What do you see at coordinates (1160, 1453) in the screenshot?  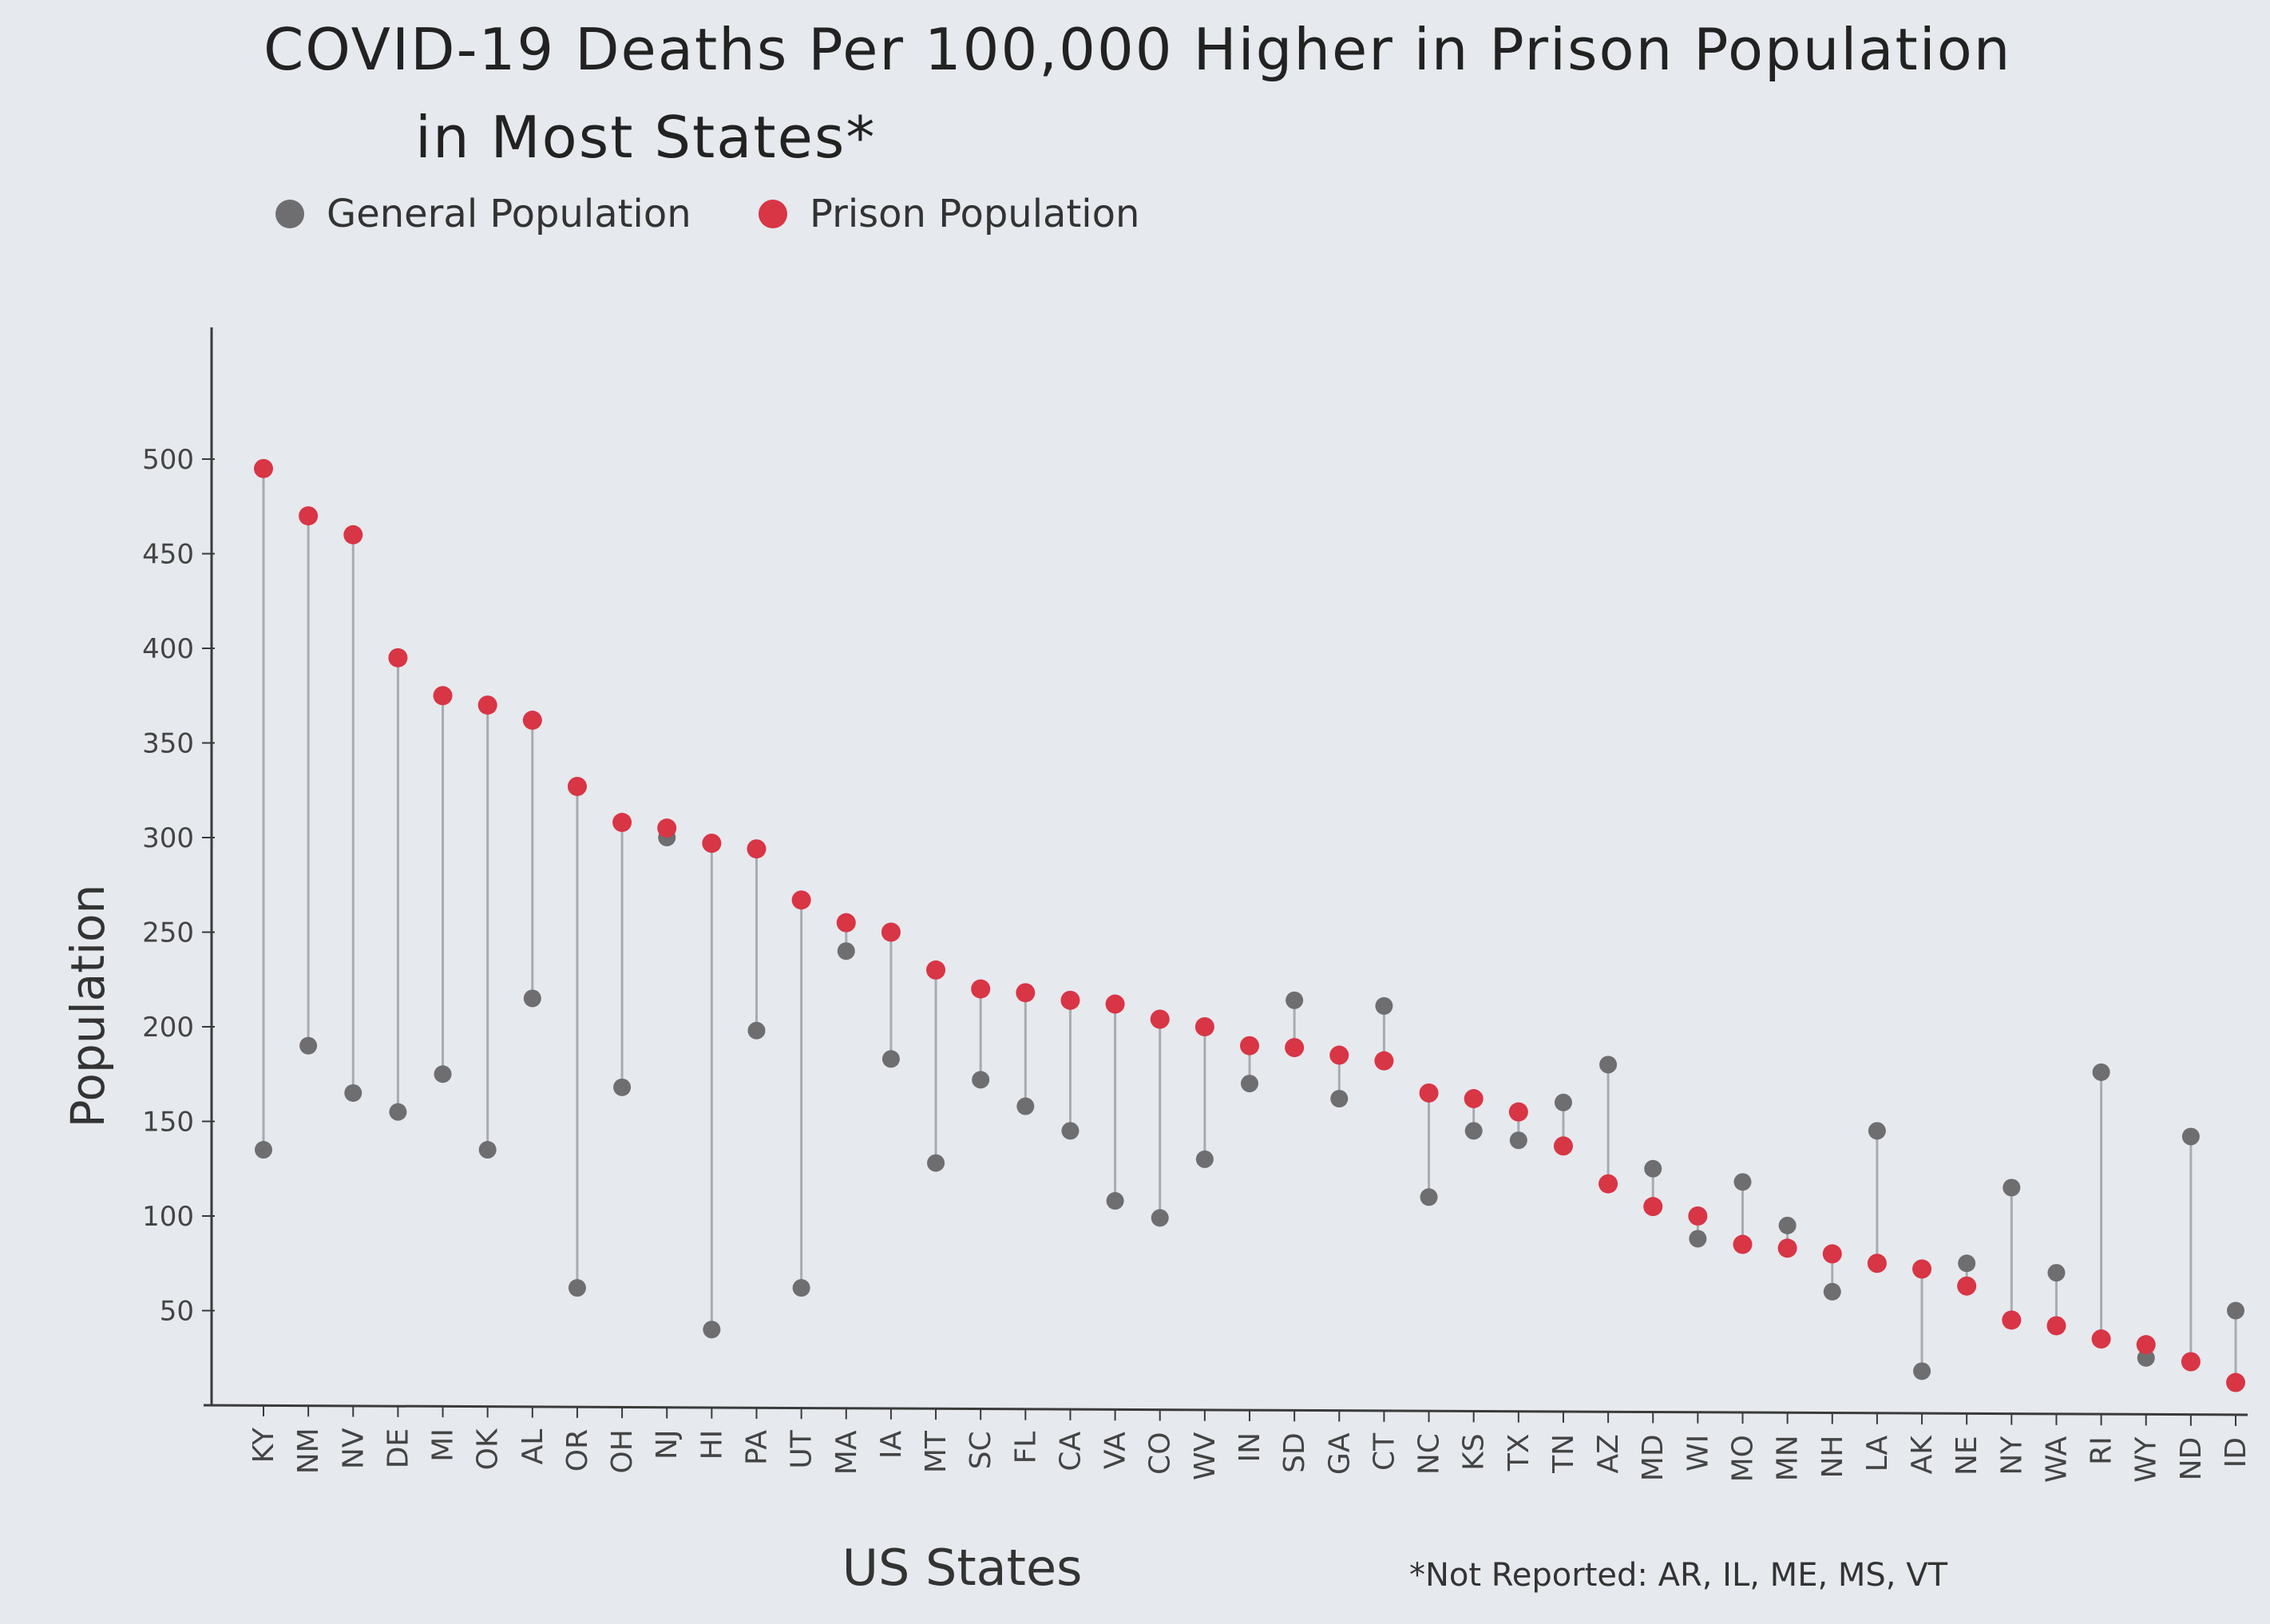 I see `x-tick-label: CO` at bounding box center [1160, 1453].